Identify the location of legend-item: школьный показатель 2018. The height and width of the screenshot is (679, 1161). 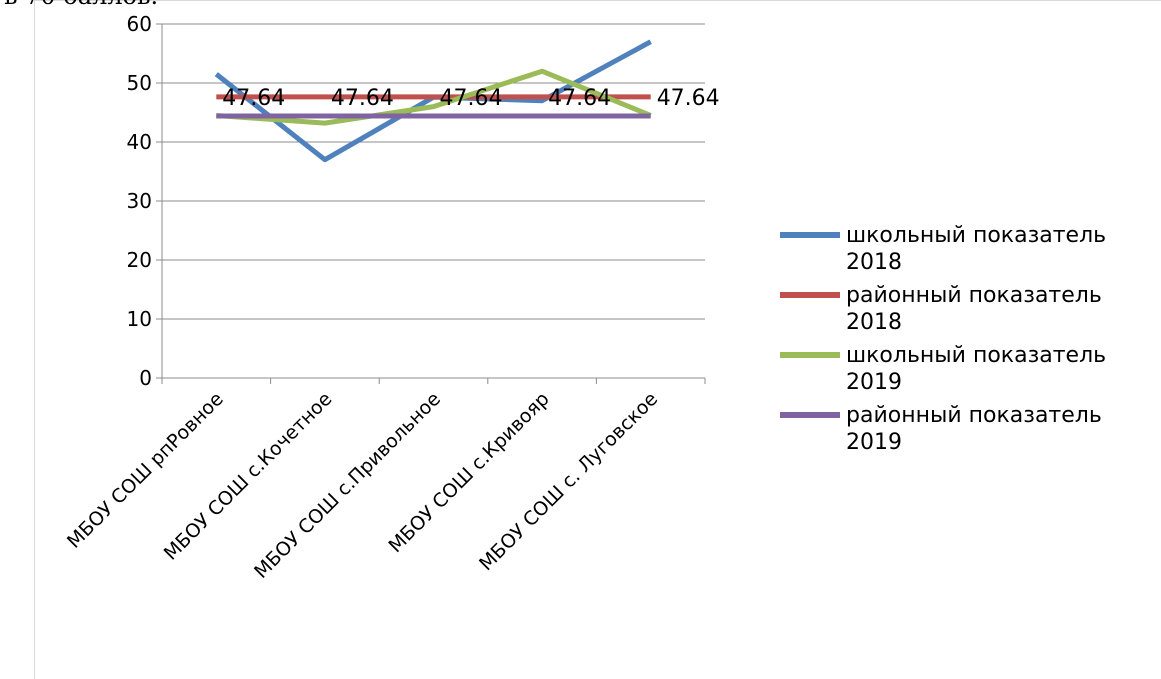
(967, 249).